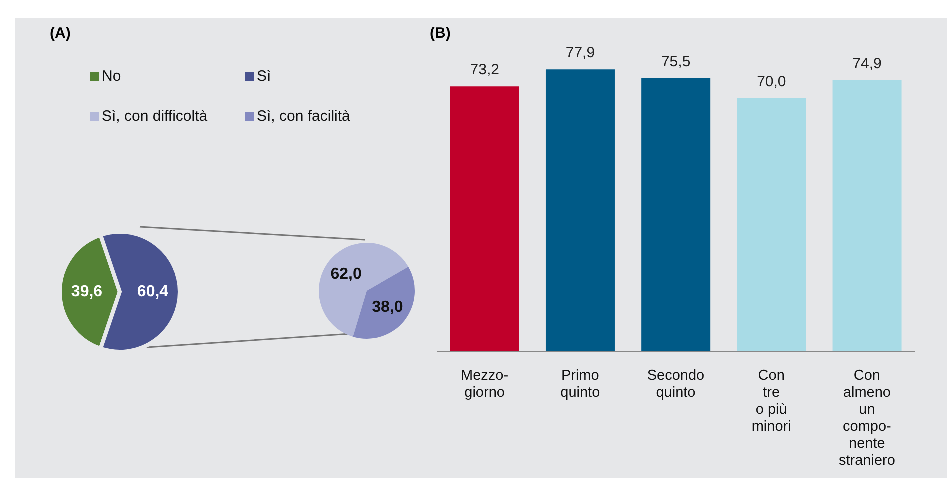  What do you see at coordinates (264, 76) in the screenshot?
I see `legend-label: Sì` at bounding box center [264, 76].